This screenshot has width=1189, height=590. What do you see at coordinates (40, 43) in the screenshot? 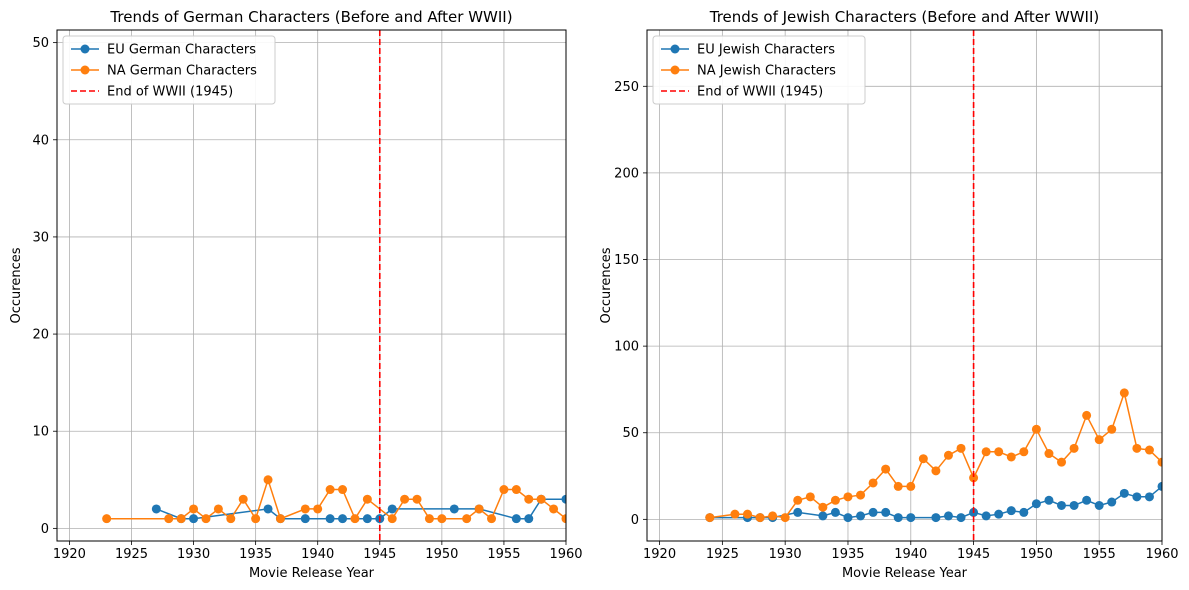
I see `y-tick-label: 50` at bounding box center [40, 43].